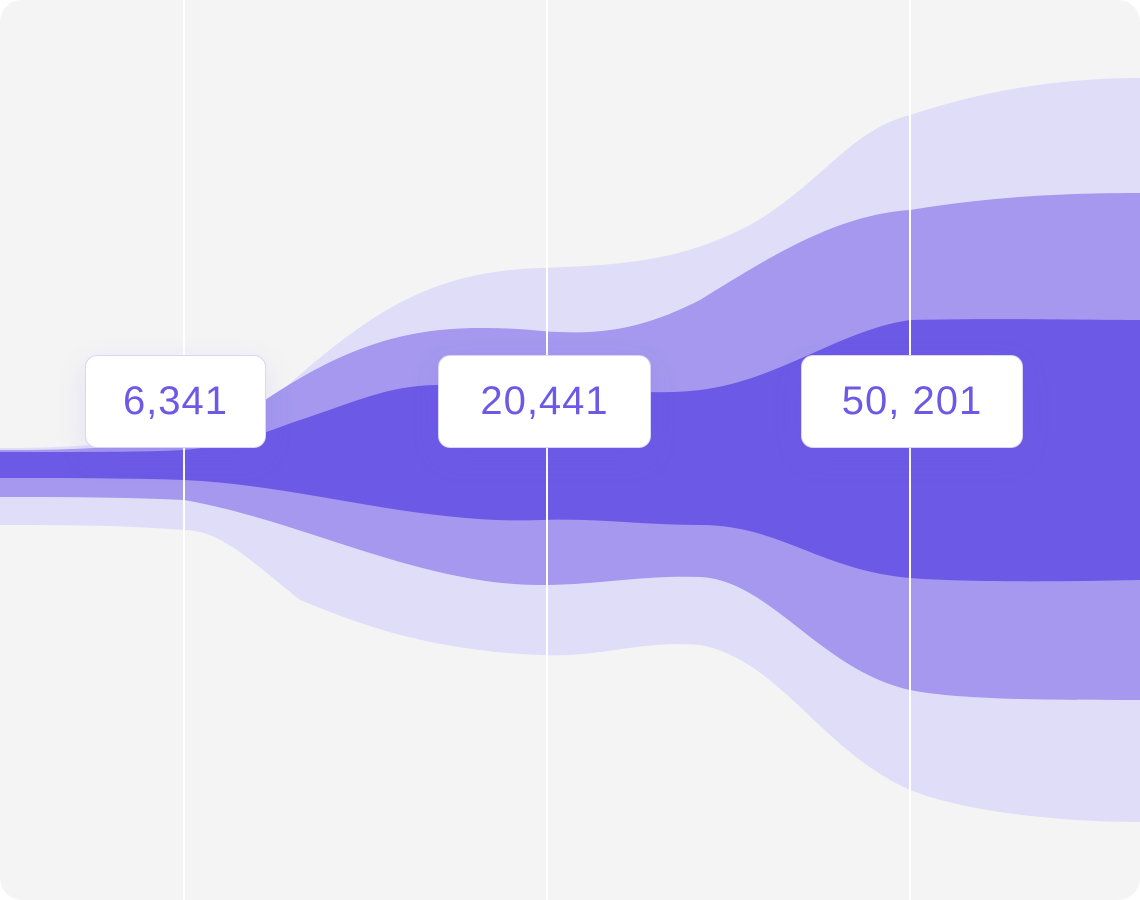 This screenshot has width=1140, height=900. What do you see at coordinates (175, 401) in the screenshot?
I see `value-tag: 6,341` at bounding box center [175, 401].